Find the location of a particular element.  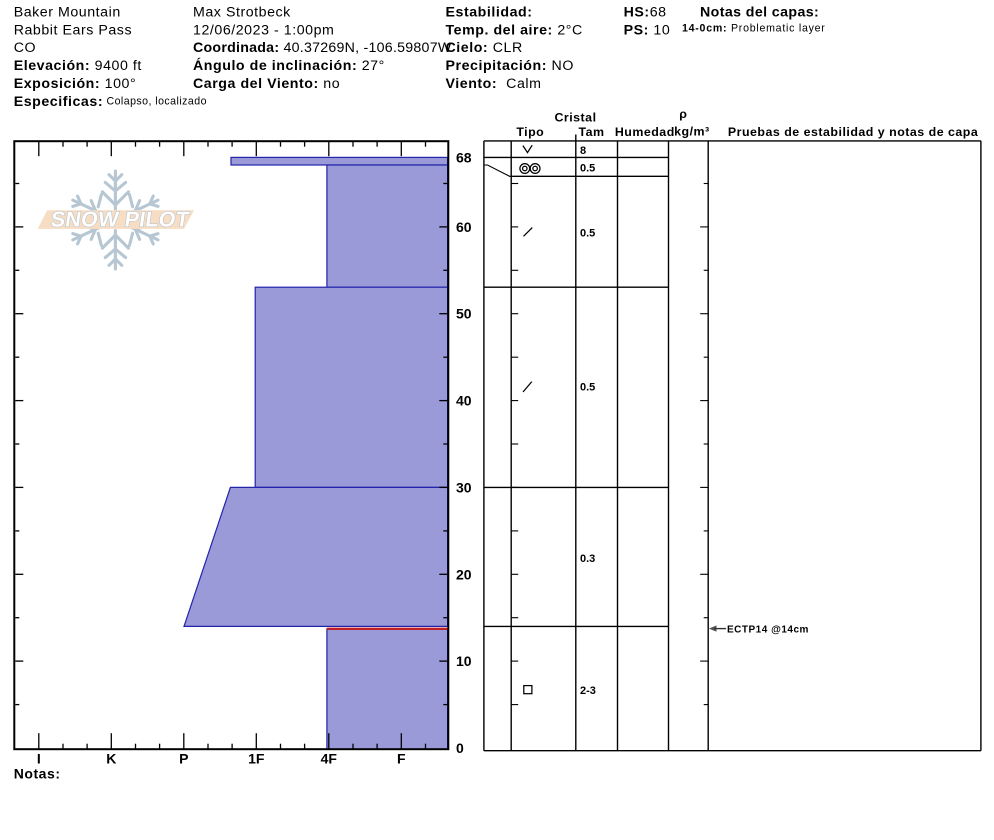

svg-text: 4F is located at coordinates (329, 758).